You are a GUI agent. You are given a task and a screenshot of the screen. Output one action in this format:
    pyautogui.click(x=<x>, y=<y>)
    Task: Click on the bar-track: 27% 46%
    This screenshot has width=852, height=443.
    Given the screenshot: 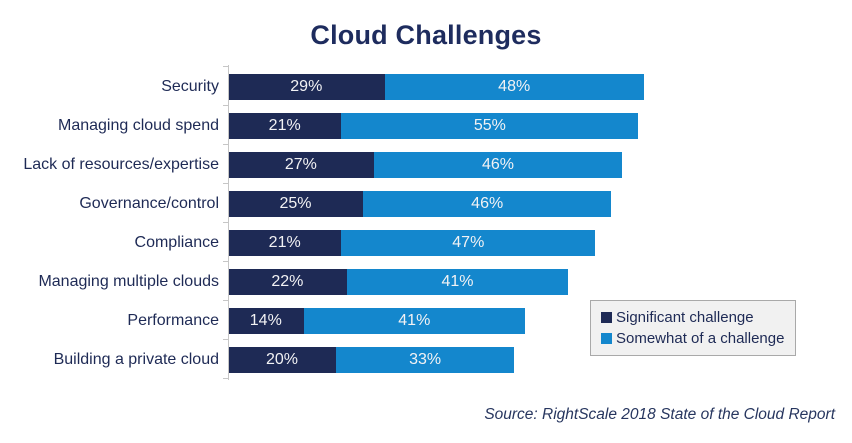 What is the action you would take?
    pyautogui.click(x=425, y=164)
    